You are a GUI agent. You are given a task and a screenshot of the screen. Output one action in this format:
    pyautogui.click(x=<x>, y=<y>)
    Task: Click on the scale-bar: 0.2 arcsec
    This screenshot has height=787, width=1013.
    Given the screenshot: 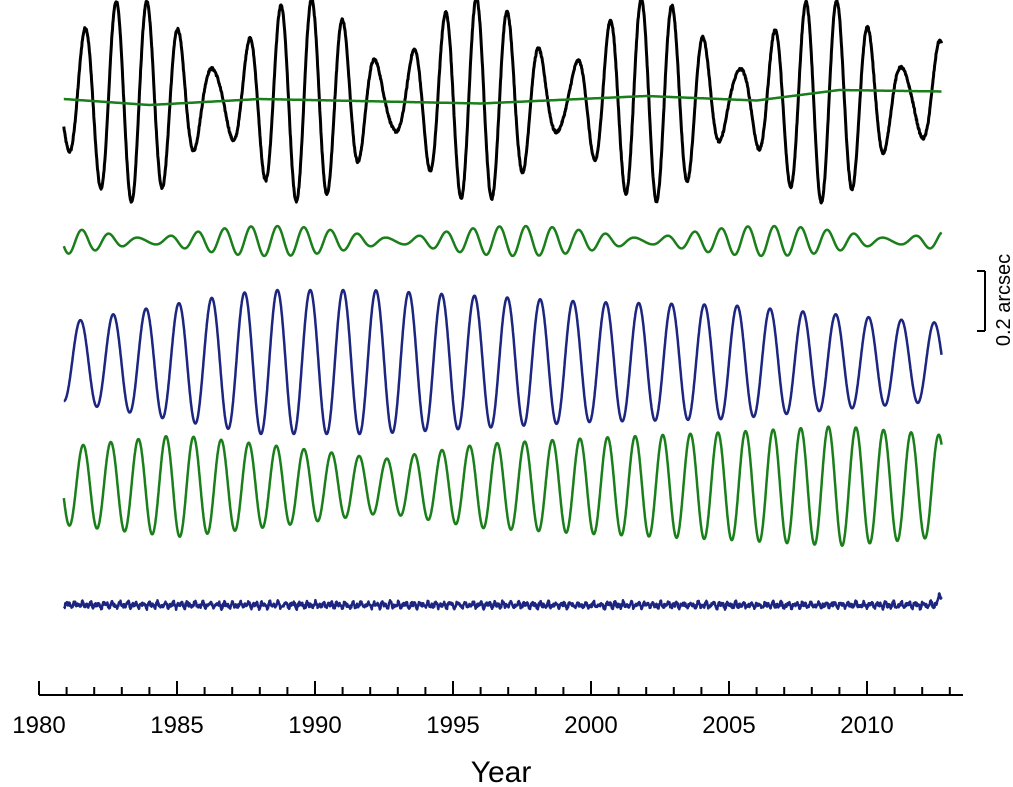 What is the action you would take?
    pyautogui.click(x=995, y=300)
    